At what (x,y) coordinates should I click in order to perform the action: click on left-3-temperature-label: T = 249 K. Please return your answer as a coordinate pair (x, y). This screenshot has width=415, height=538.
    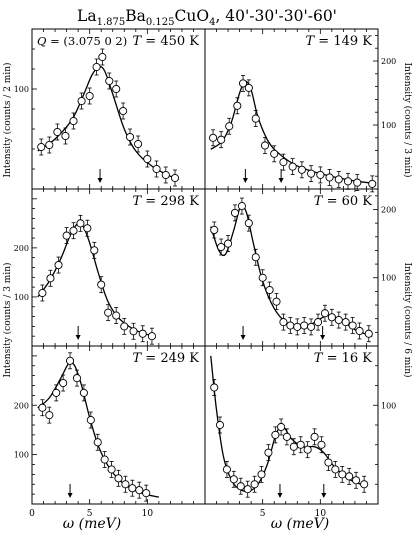
    Looking at the image, I should click on (166, 358).